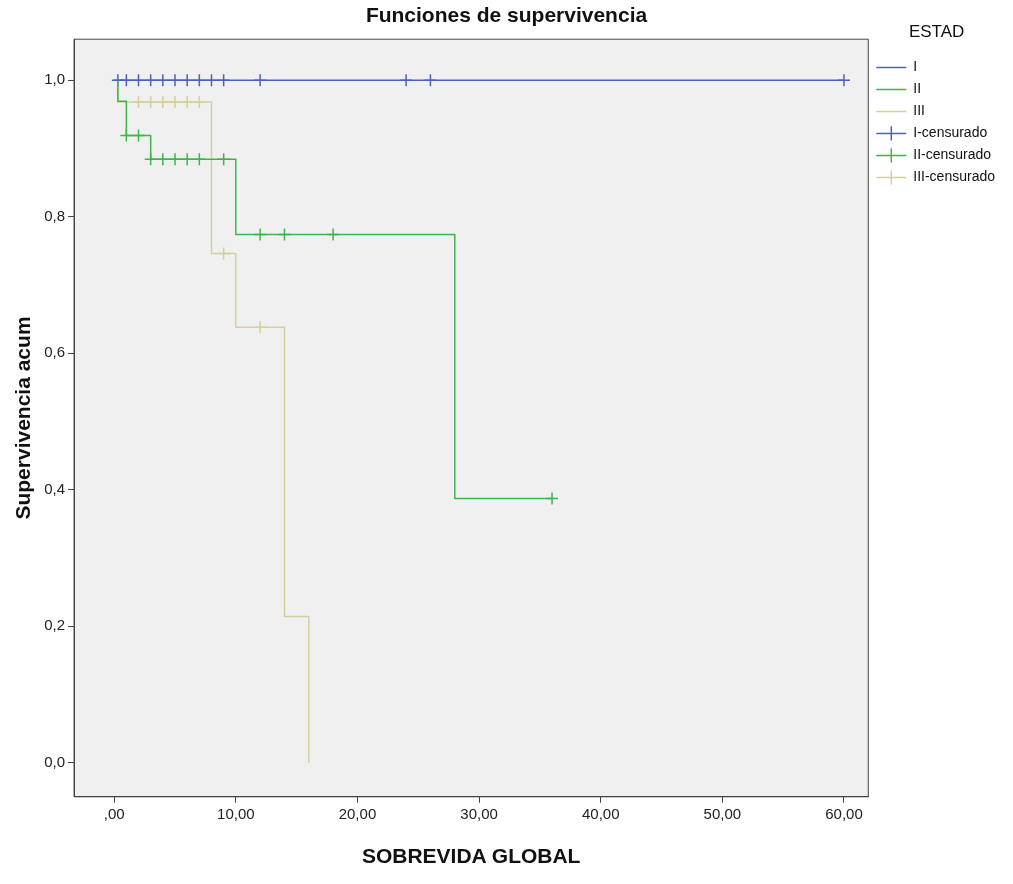 The image size is (1013, 884). What do you see at coordinates (844, 813) in the screenshot?
I see `x-tick-label: 60,00` at bounding box center [844, 813].